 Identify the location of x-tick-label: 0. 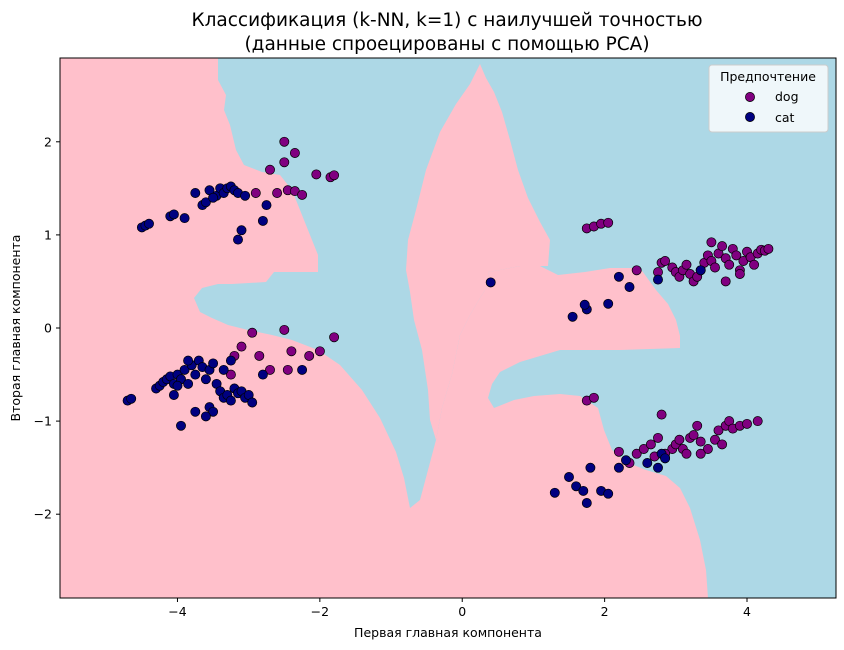
(462, 611).